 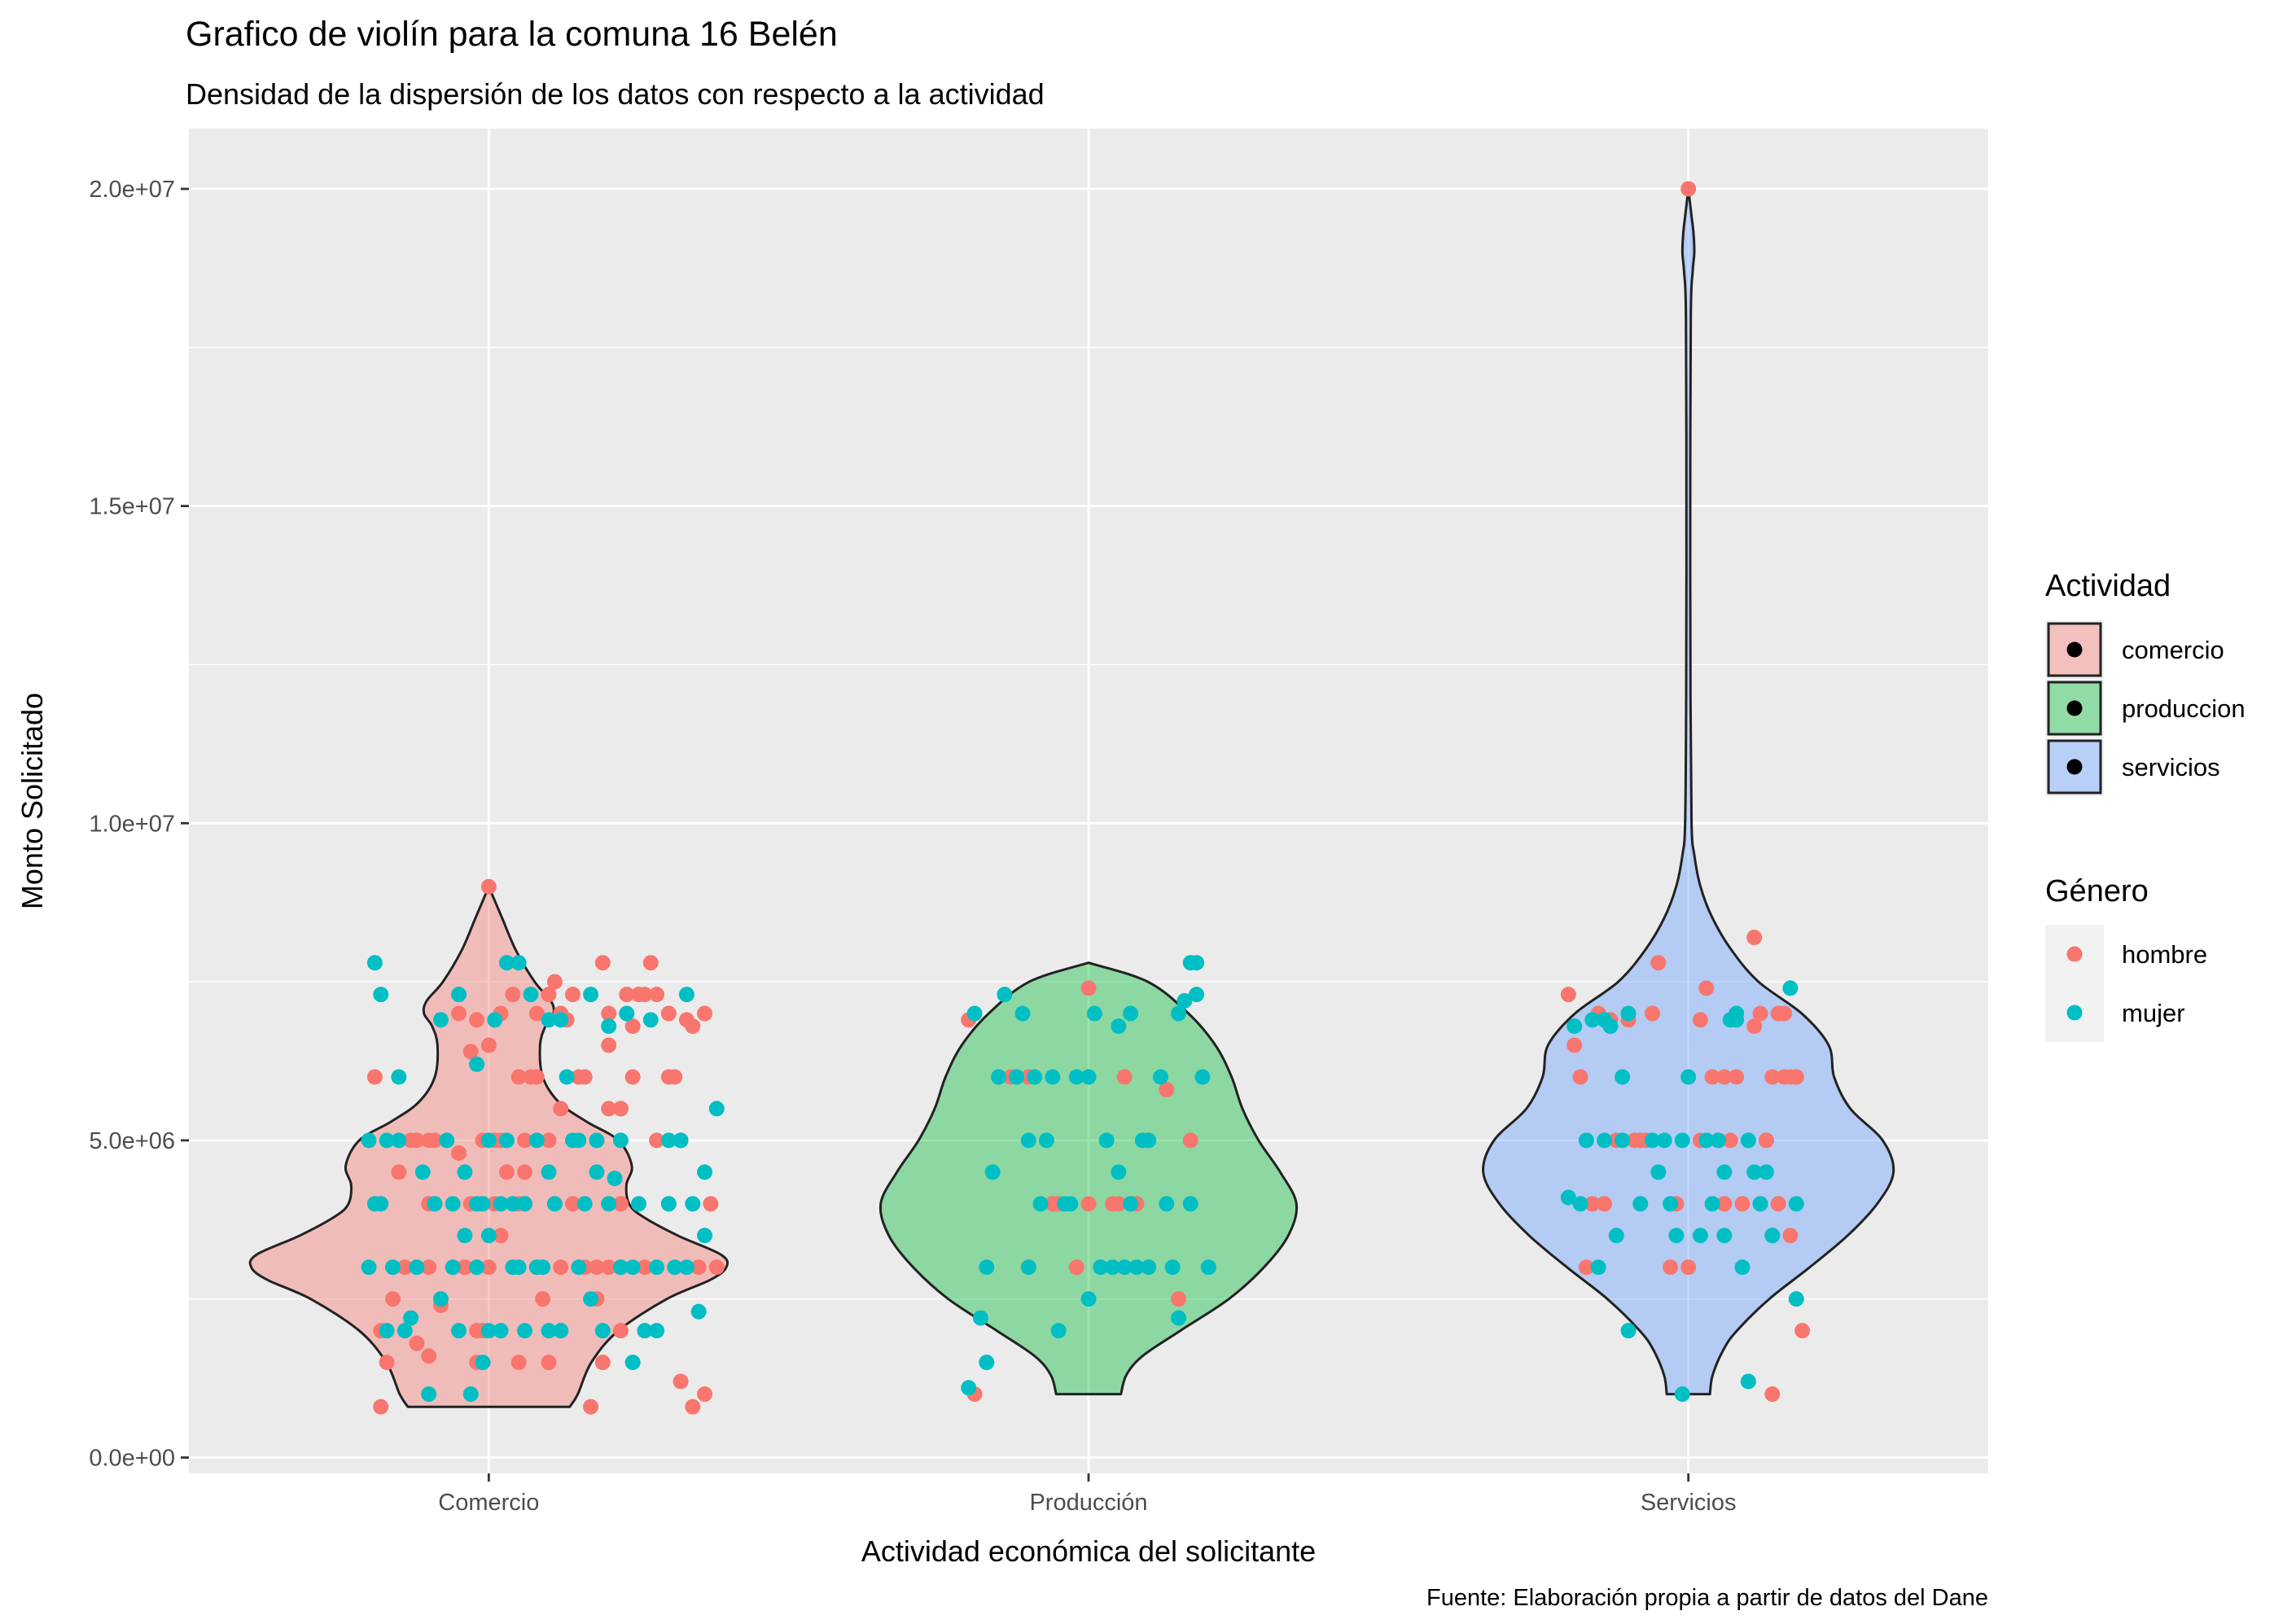 I want to click on x-axis-title: Actividad económica del solicitante, so click(x=1088, y=1551).